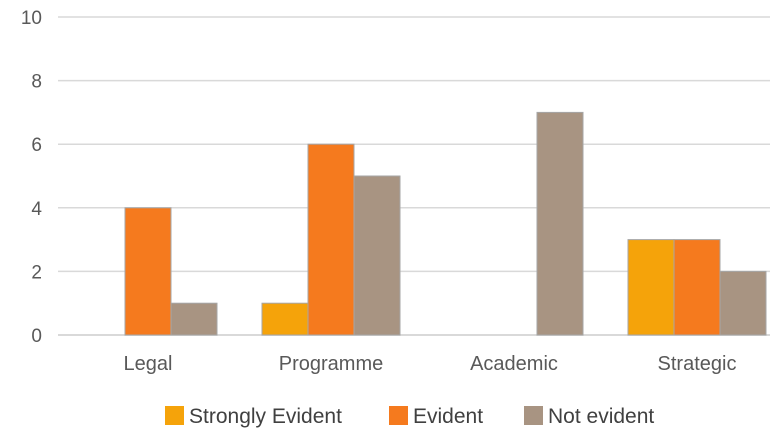  Describe the element at coordinates (560, 223) in the screenshot. I see `bar-academic-not-evident` at that location.